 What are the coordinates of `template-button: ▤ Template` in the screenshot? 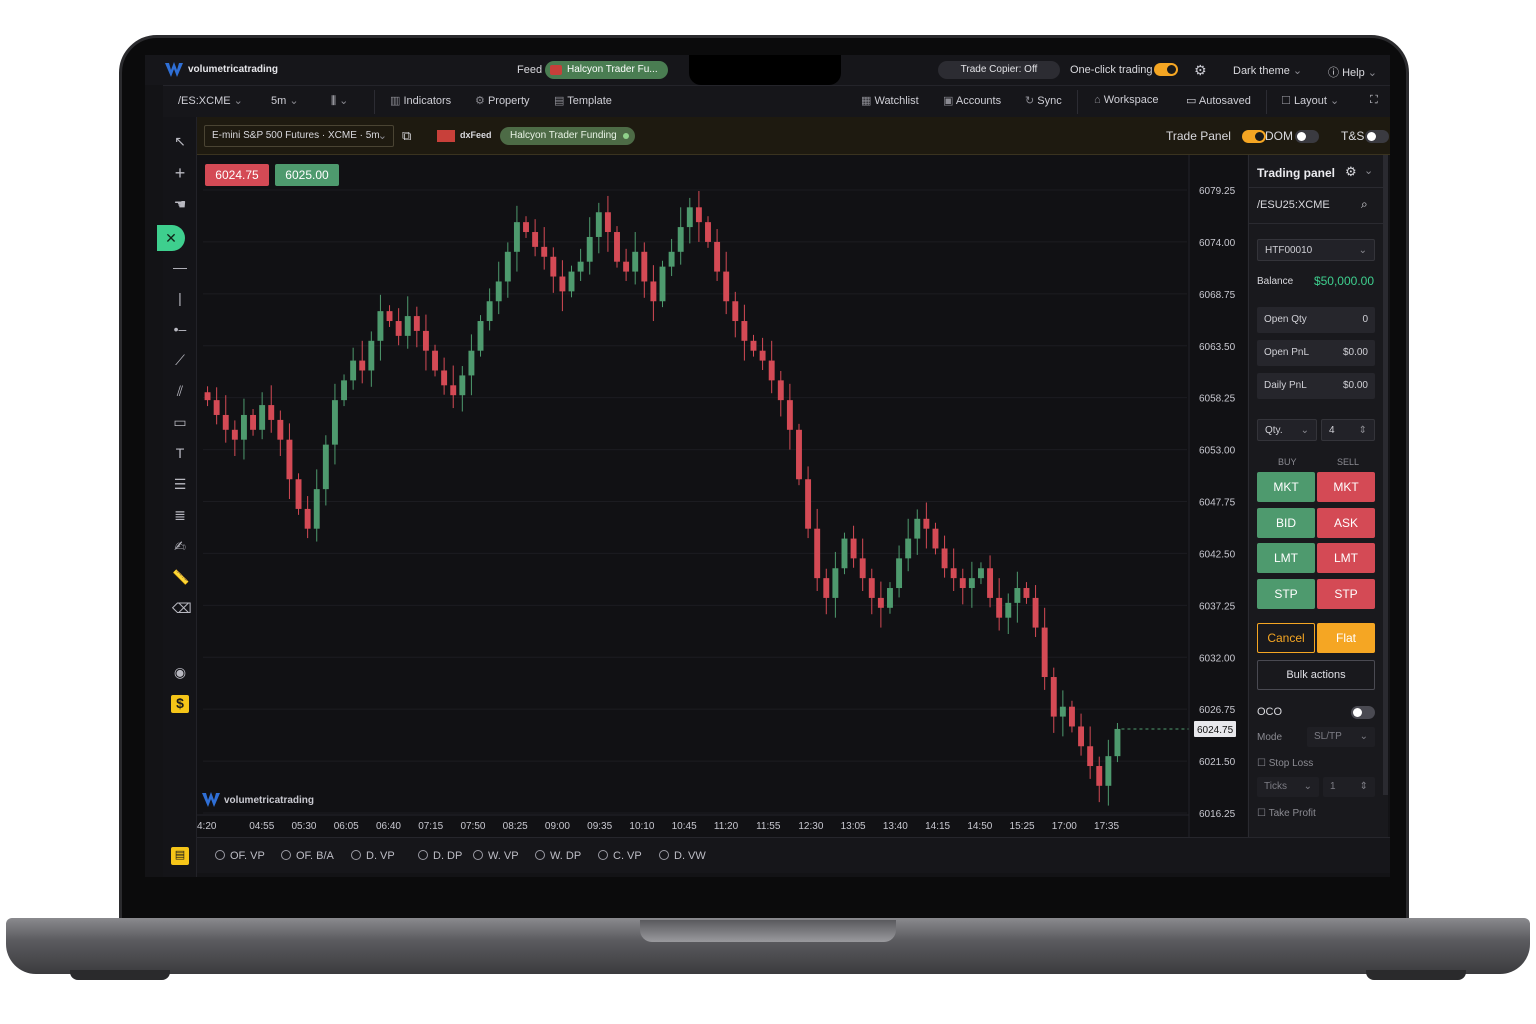 It's located at (583, 100).